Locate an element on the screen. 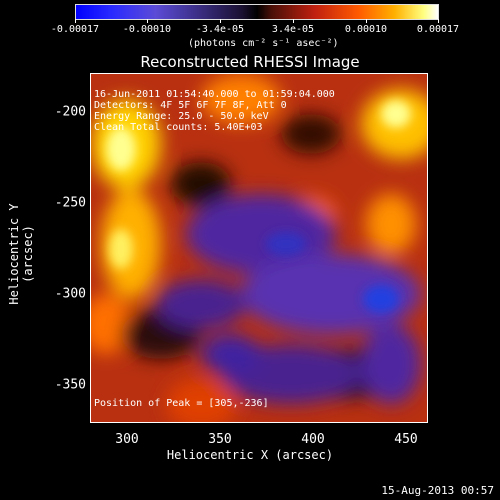 Image resolution: width=500 pixels, height=500 pixels. x-tick-label: 400 is located at coordinates (313, 439).